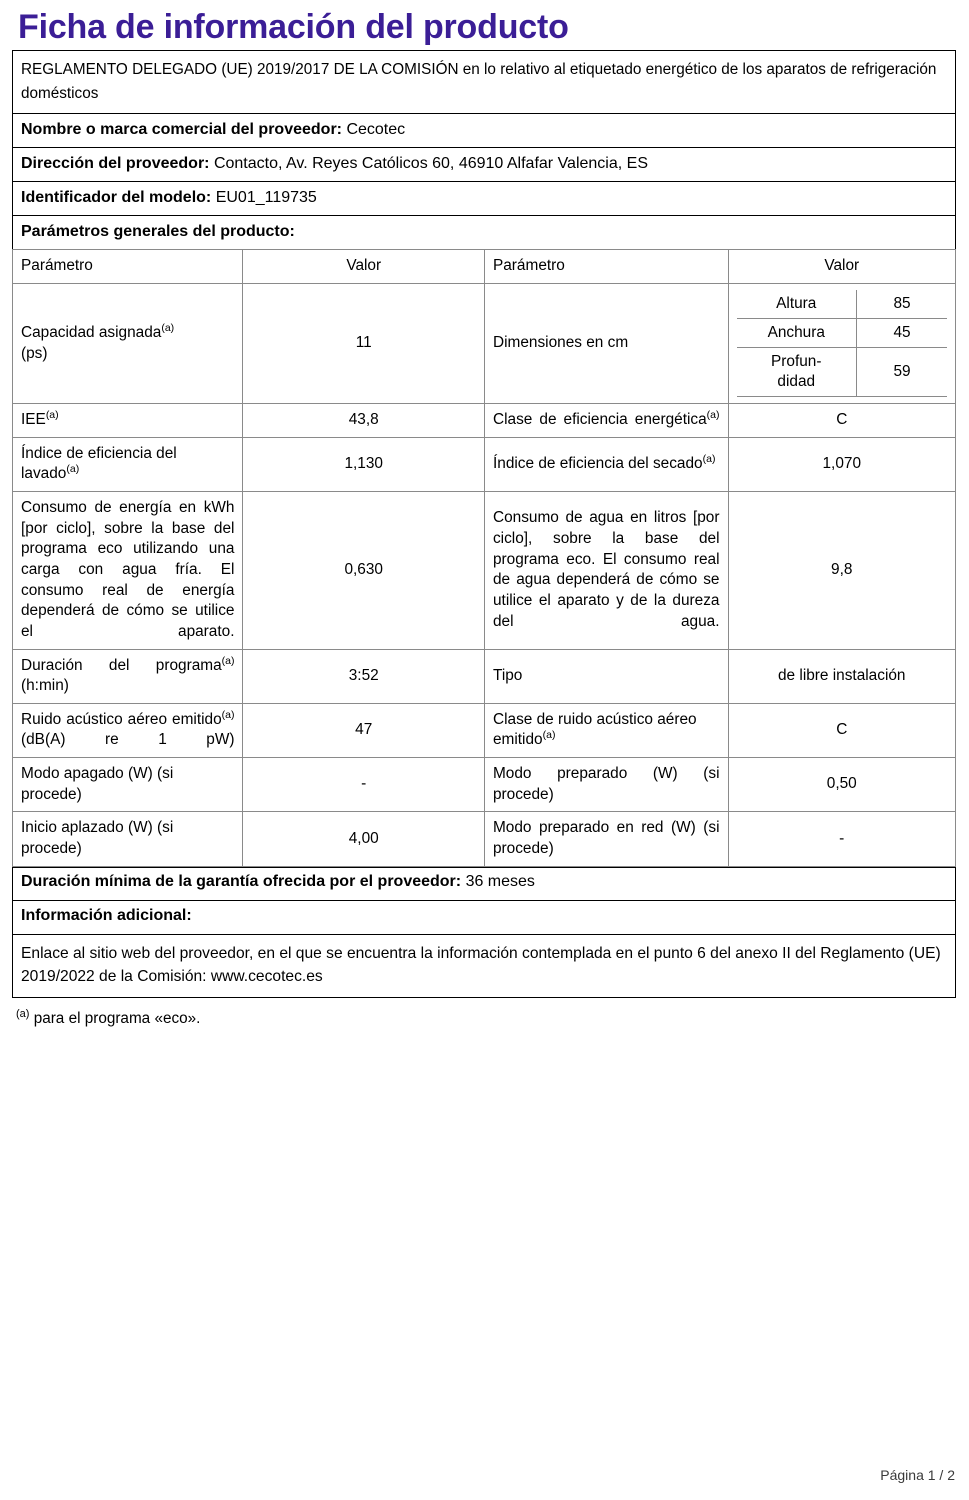  What do you see at coordinates (713, 415) in the screenshot?
I see `energy-class-footnote-marker: (a)` at bounding box center [713, 415].